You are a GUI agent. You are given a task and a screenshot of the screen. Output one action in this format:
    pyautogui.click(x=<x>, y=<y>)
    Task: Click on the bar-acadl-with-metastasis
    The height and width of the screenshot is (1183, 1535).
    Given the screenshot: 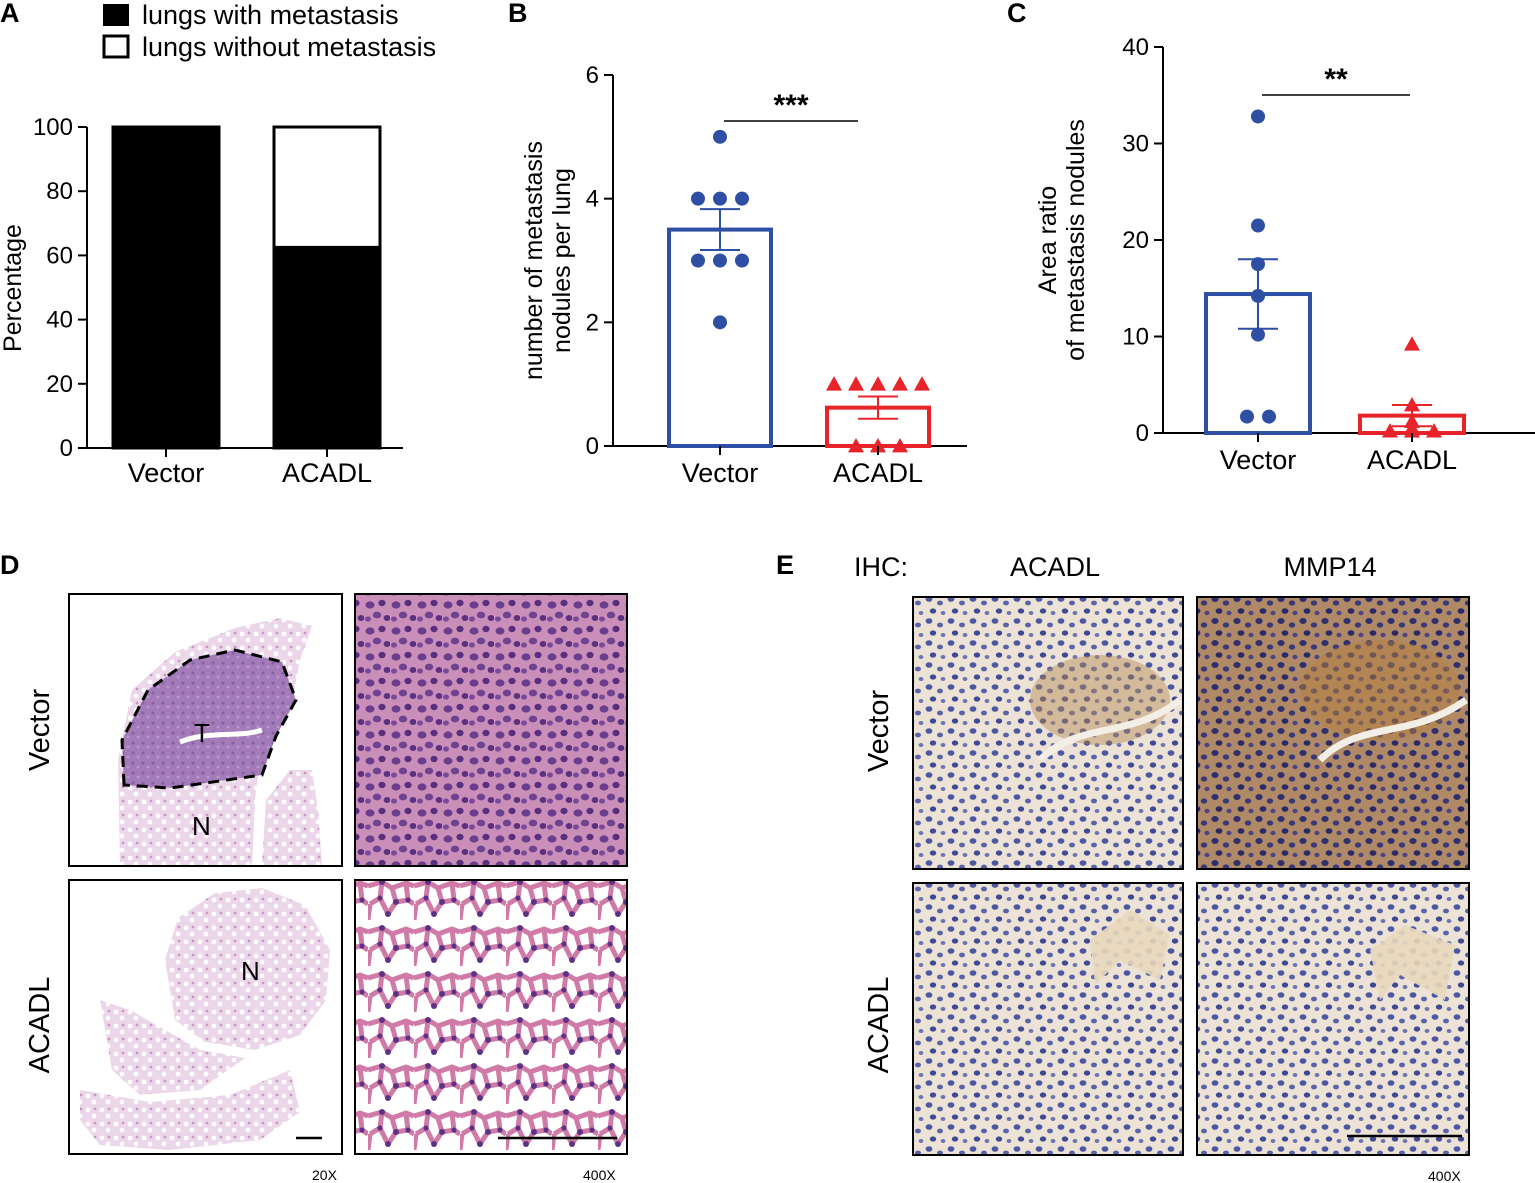 What is the action you would take?
    pyautogui.click(x=327, y=347)
    